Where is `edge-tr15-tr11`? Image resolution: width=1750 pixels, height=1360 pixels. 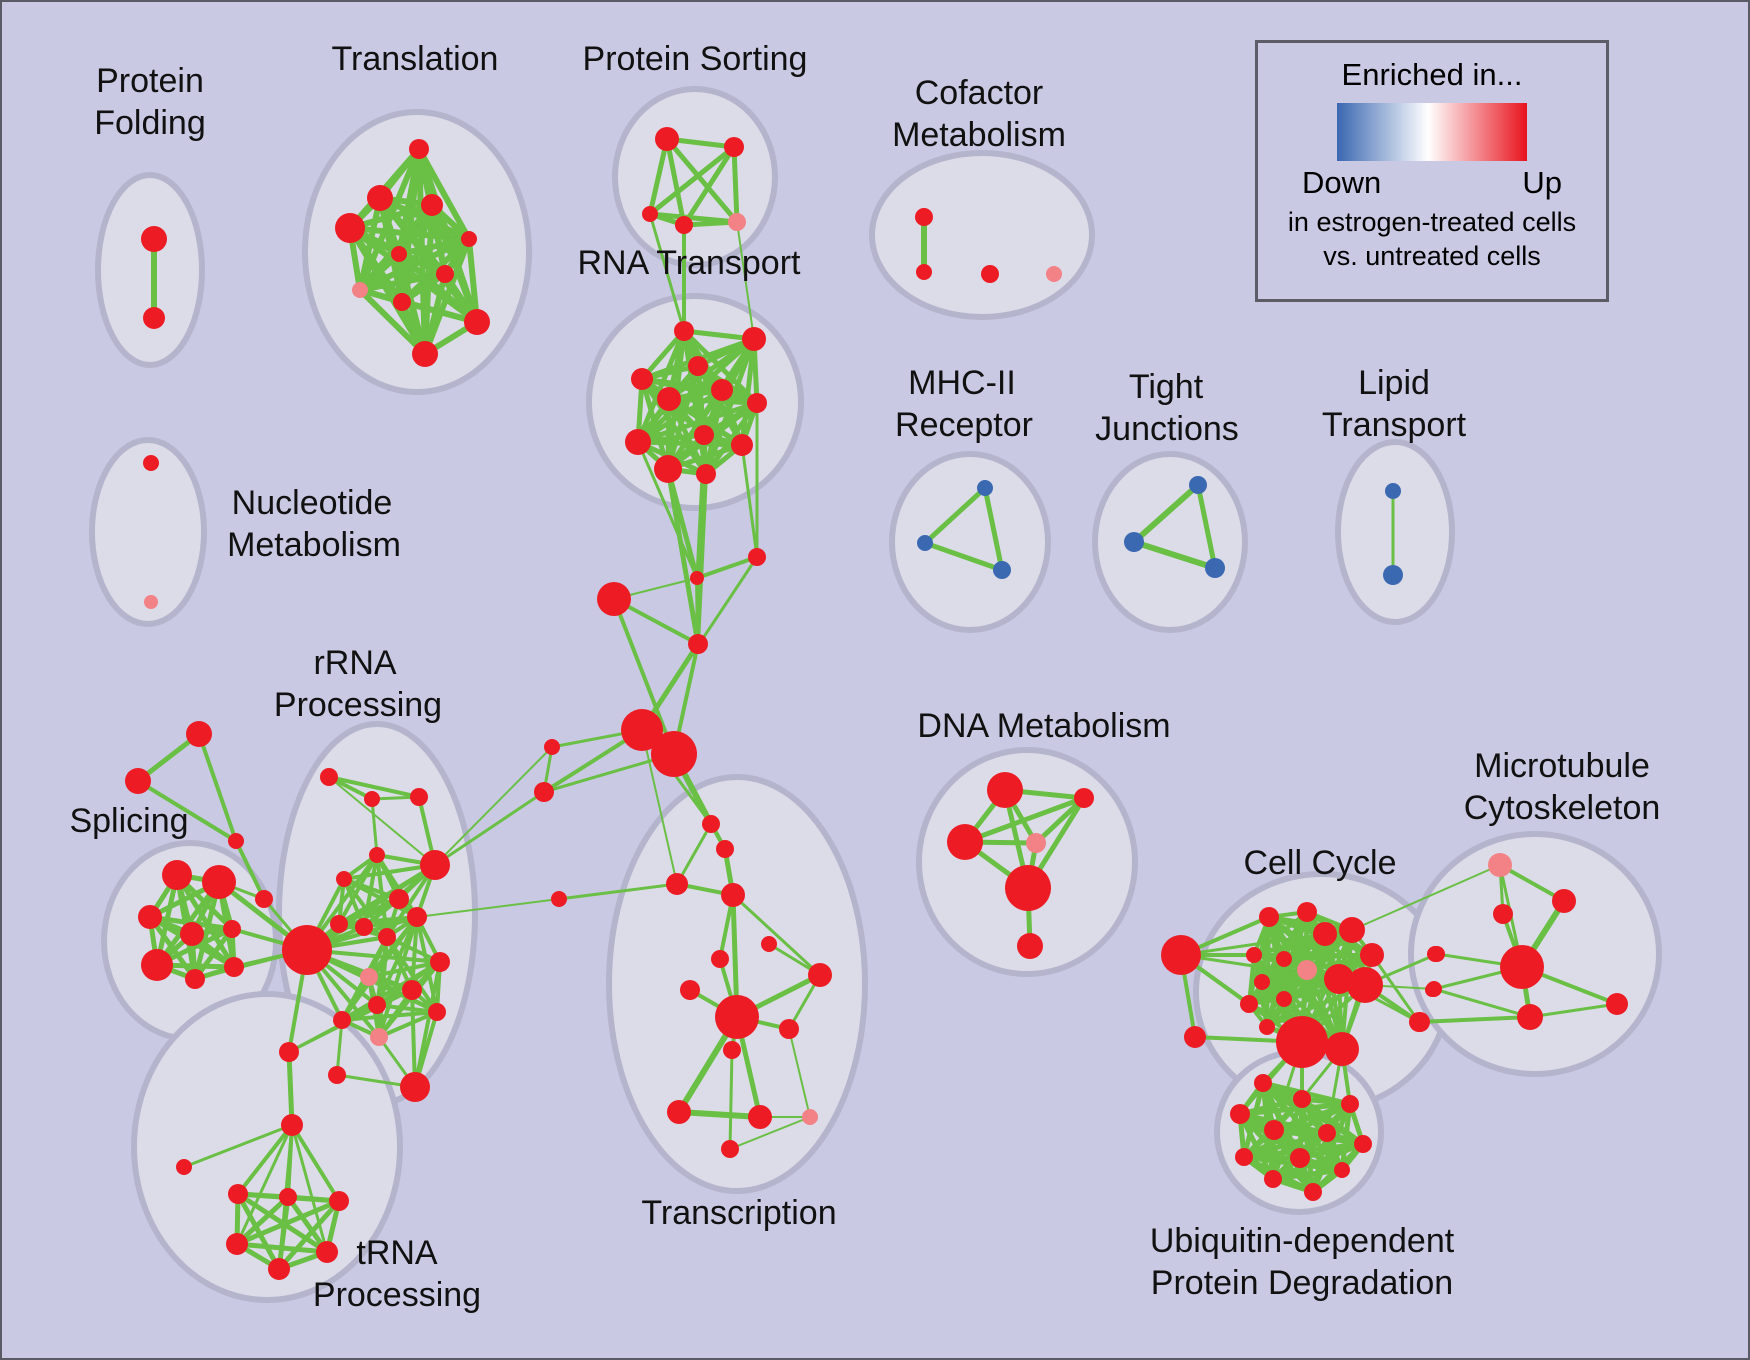 edge-tr15-tr11 is located at coordinates (799, 1073).